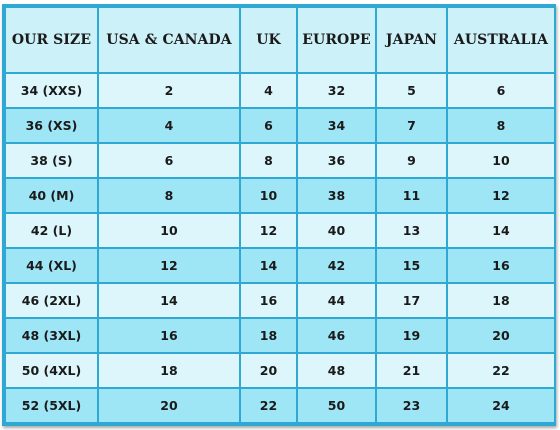 Image resolution: width=560 pixels, height=430 pixels. I want to click on header-uk: UK, so click(268, 40).